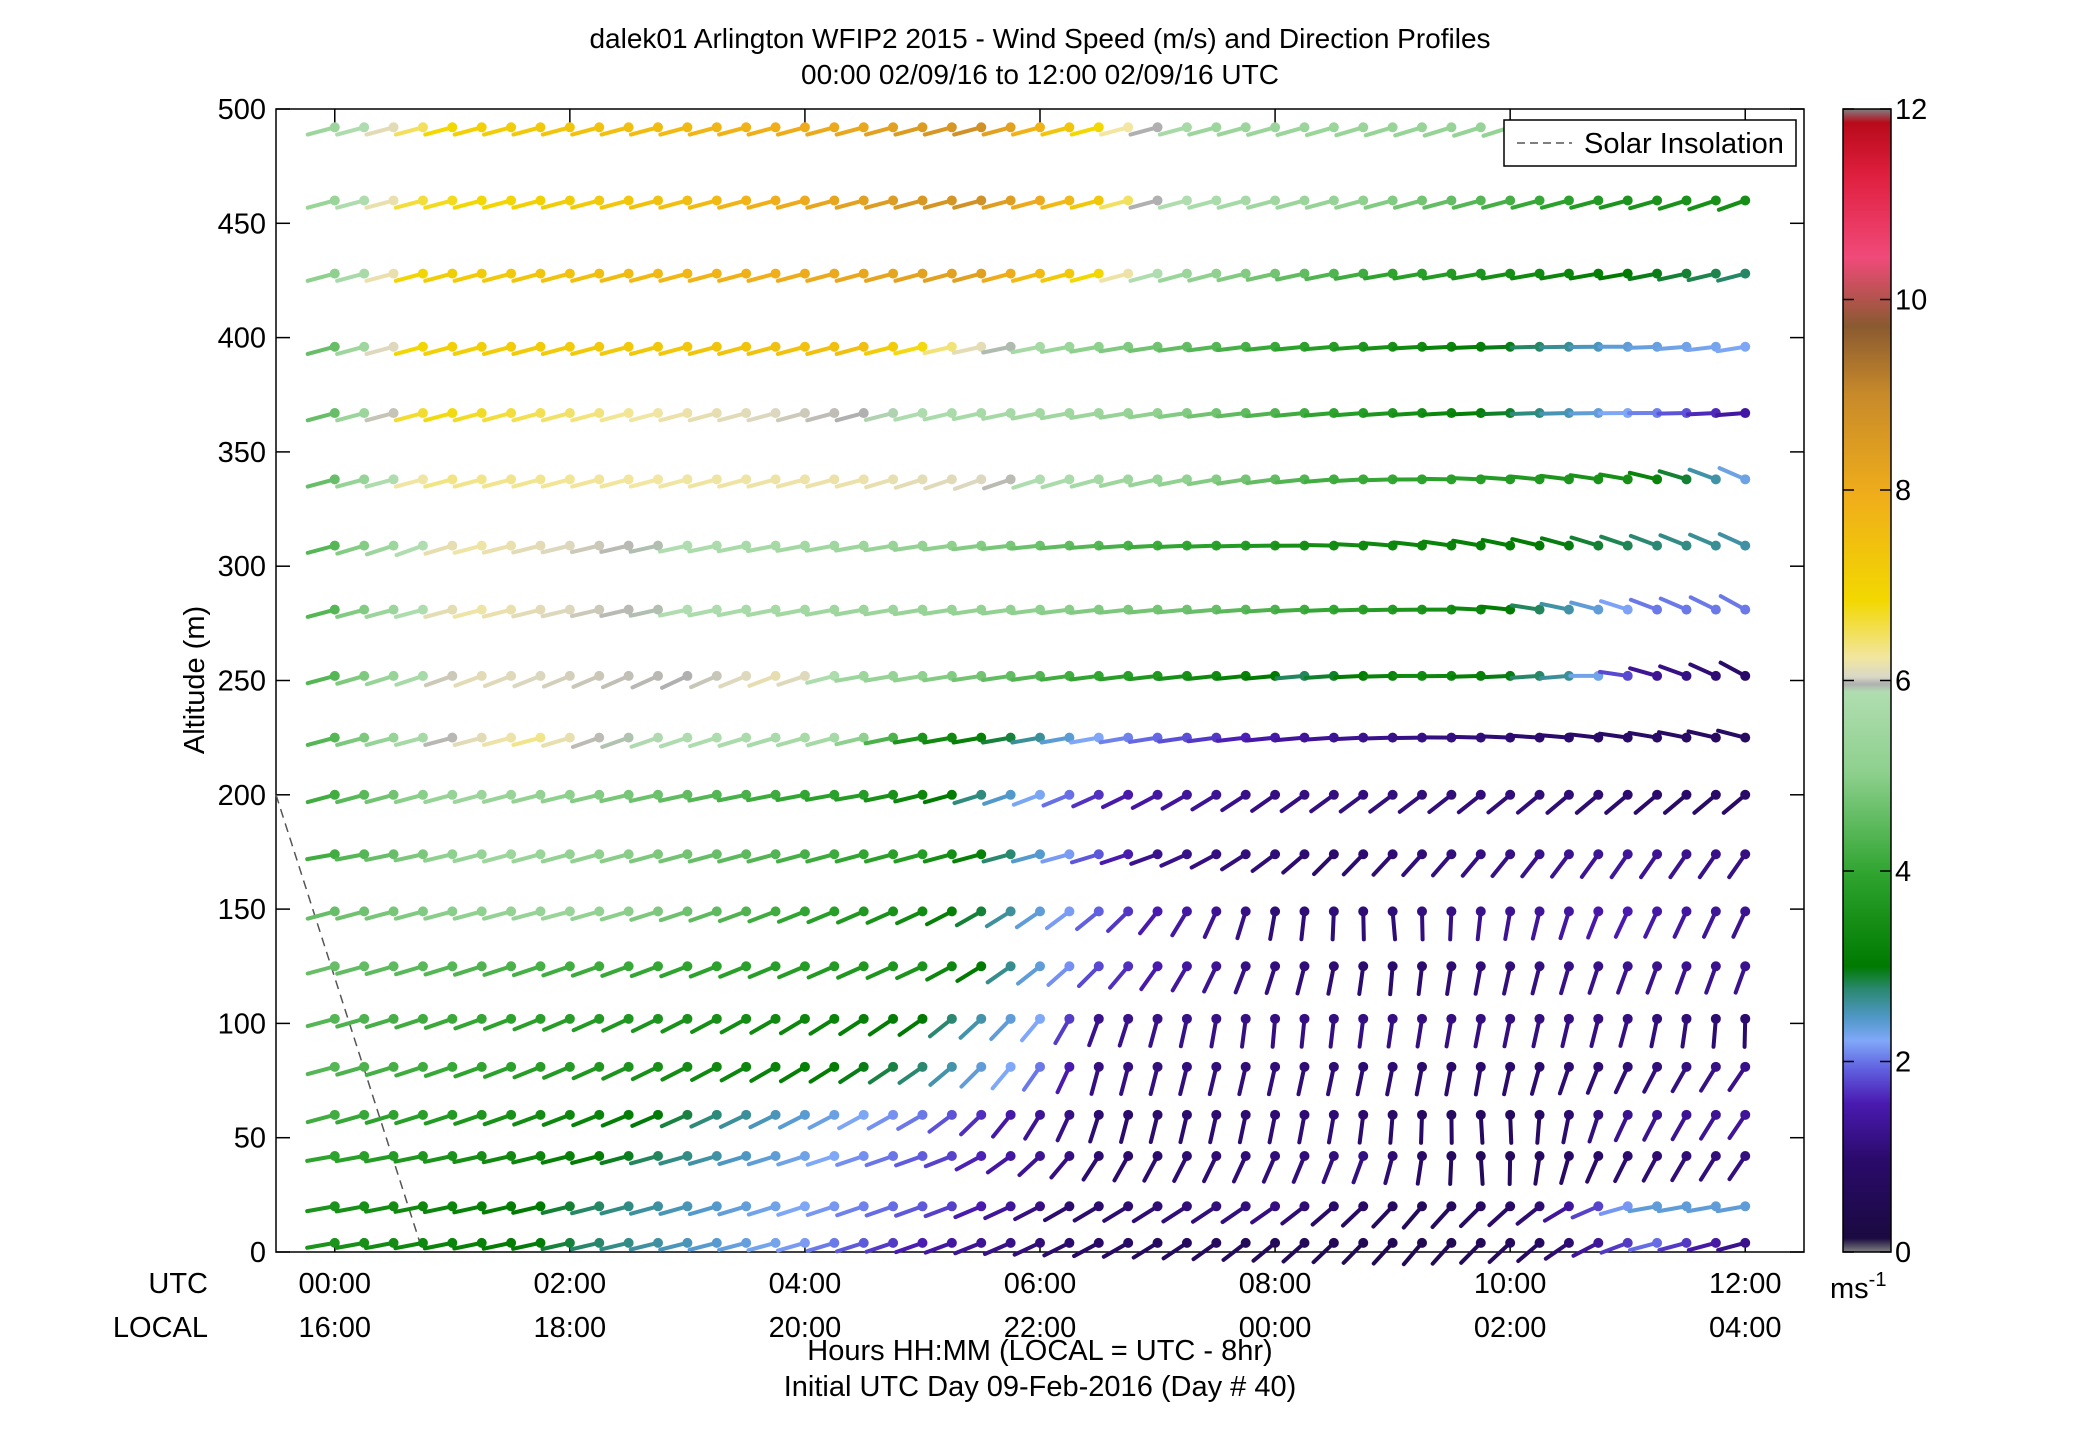 This screenshot has height=1430, width=2098. Describe the element at coordinates (334, 1284) in the screenshot. I see `x-tick-label-utc: 00:00` at that location.